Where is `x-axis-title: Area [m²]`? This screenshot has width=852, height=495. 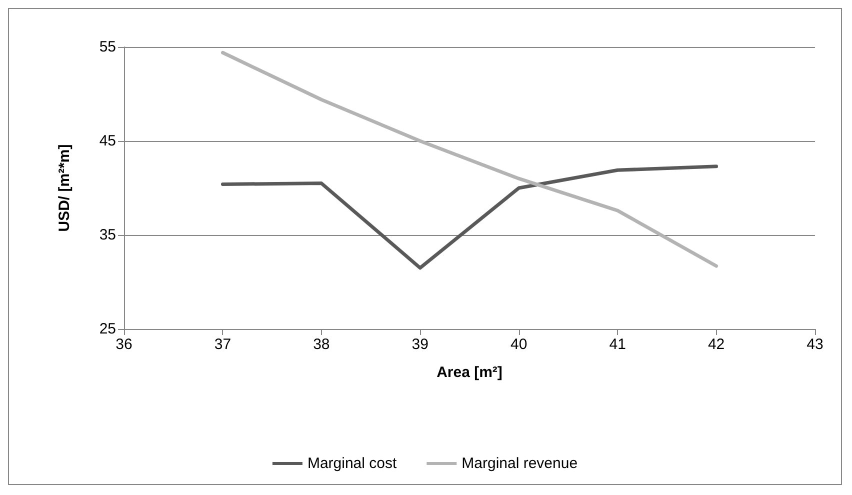 x-axis-title: Area [m²] is located at coordinates (469, 372).